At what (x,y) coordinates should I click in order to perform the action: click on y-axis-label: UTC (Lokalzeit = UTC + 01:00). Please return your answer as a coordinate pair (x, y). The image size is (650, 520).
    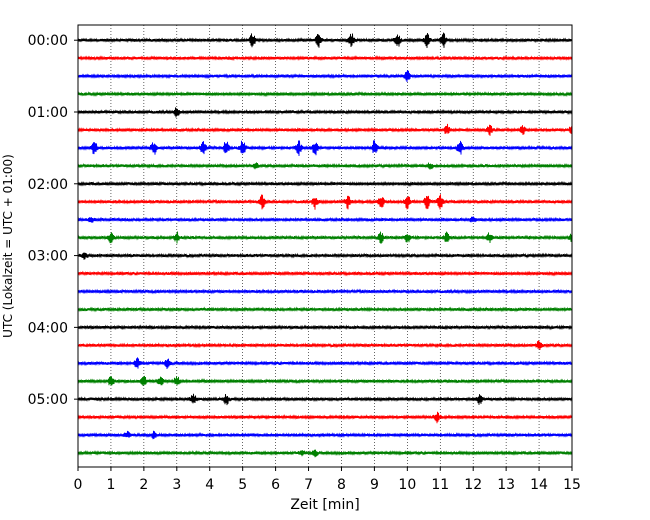
    Looking at the image, I should click on (8, 246).